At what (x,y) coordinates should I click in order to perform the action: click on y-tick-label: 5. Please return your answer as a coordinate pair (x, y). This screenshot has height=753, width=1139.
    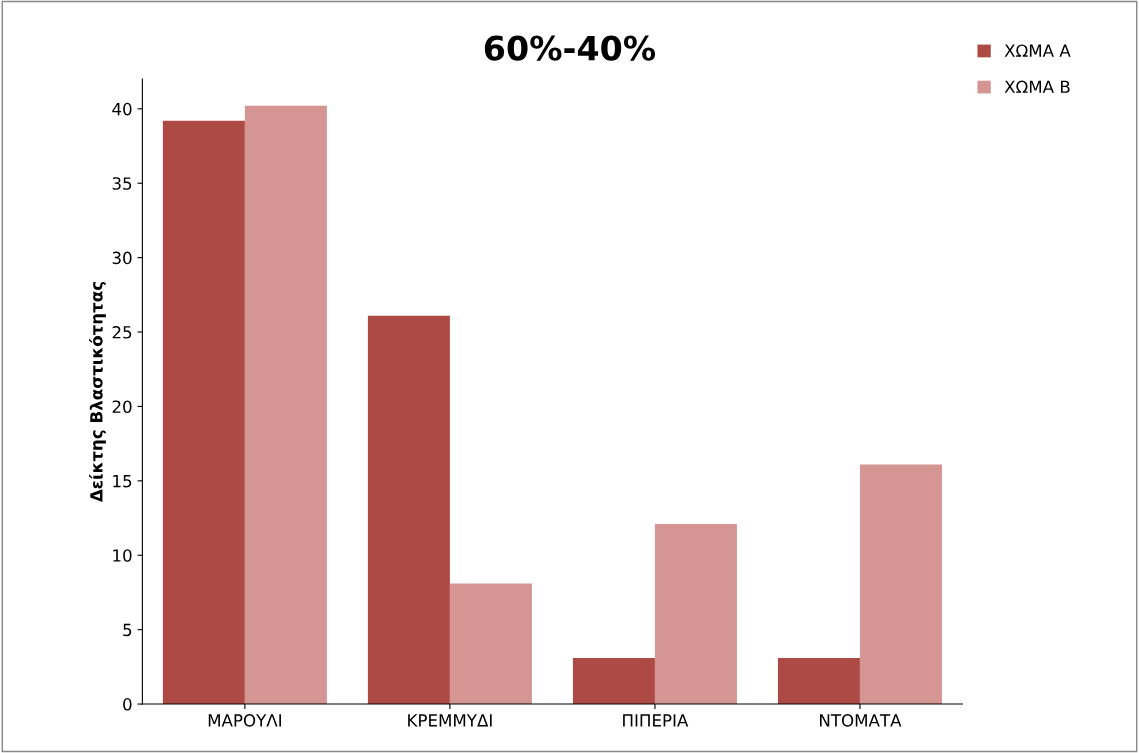
    Looking at the image, I should click on (127, 630).